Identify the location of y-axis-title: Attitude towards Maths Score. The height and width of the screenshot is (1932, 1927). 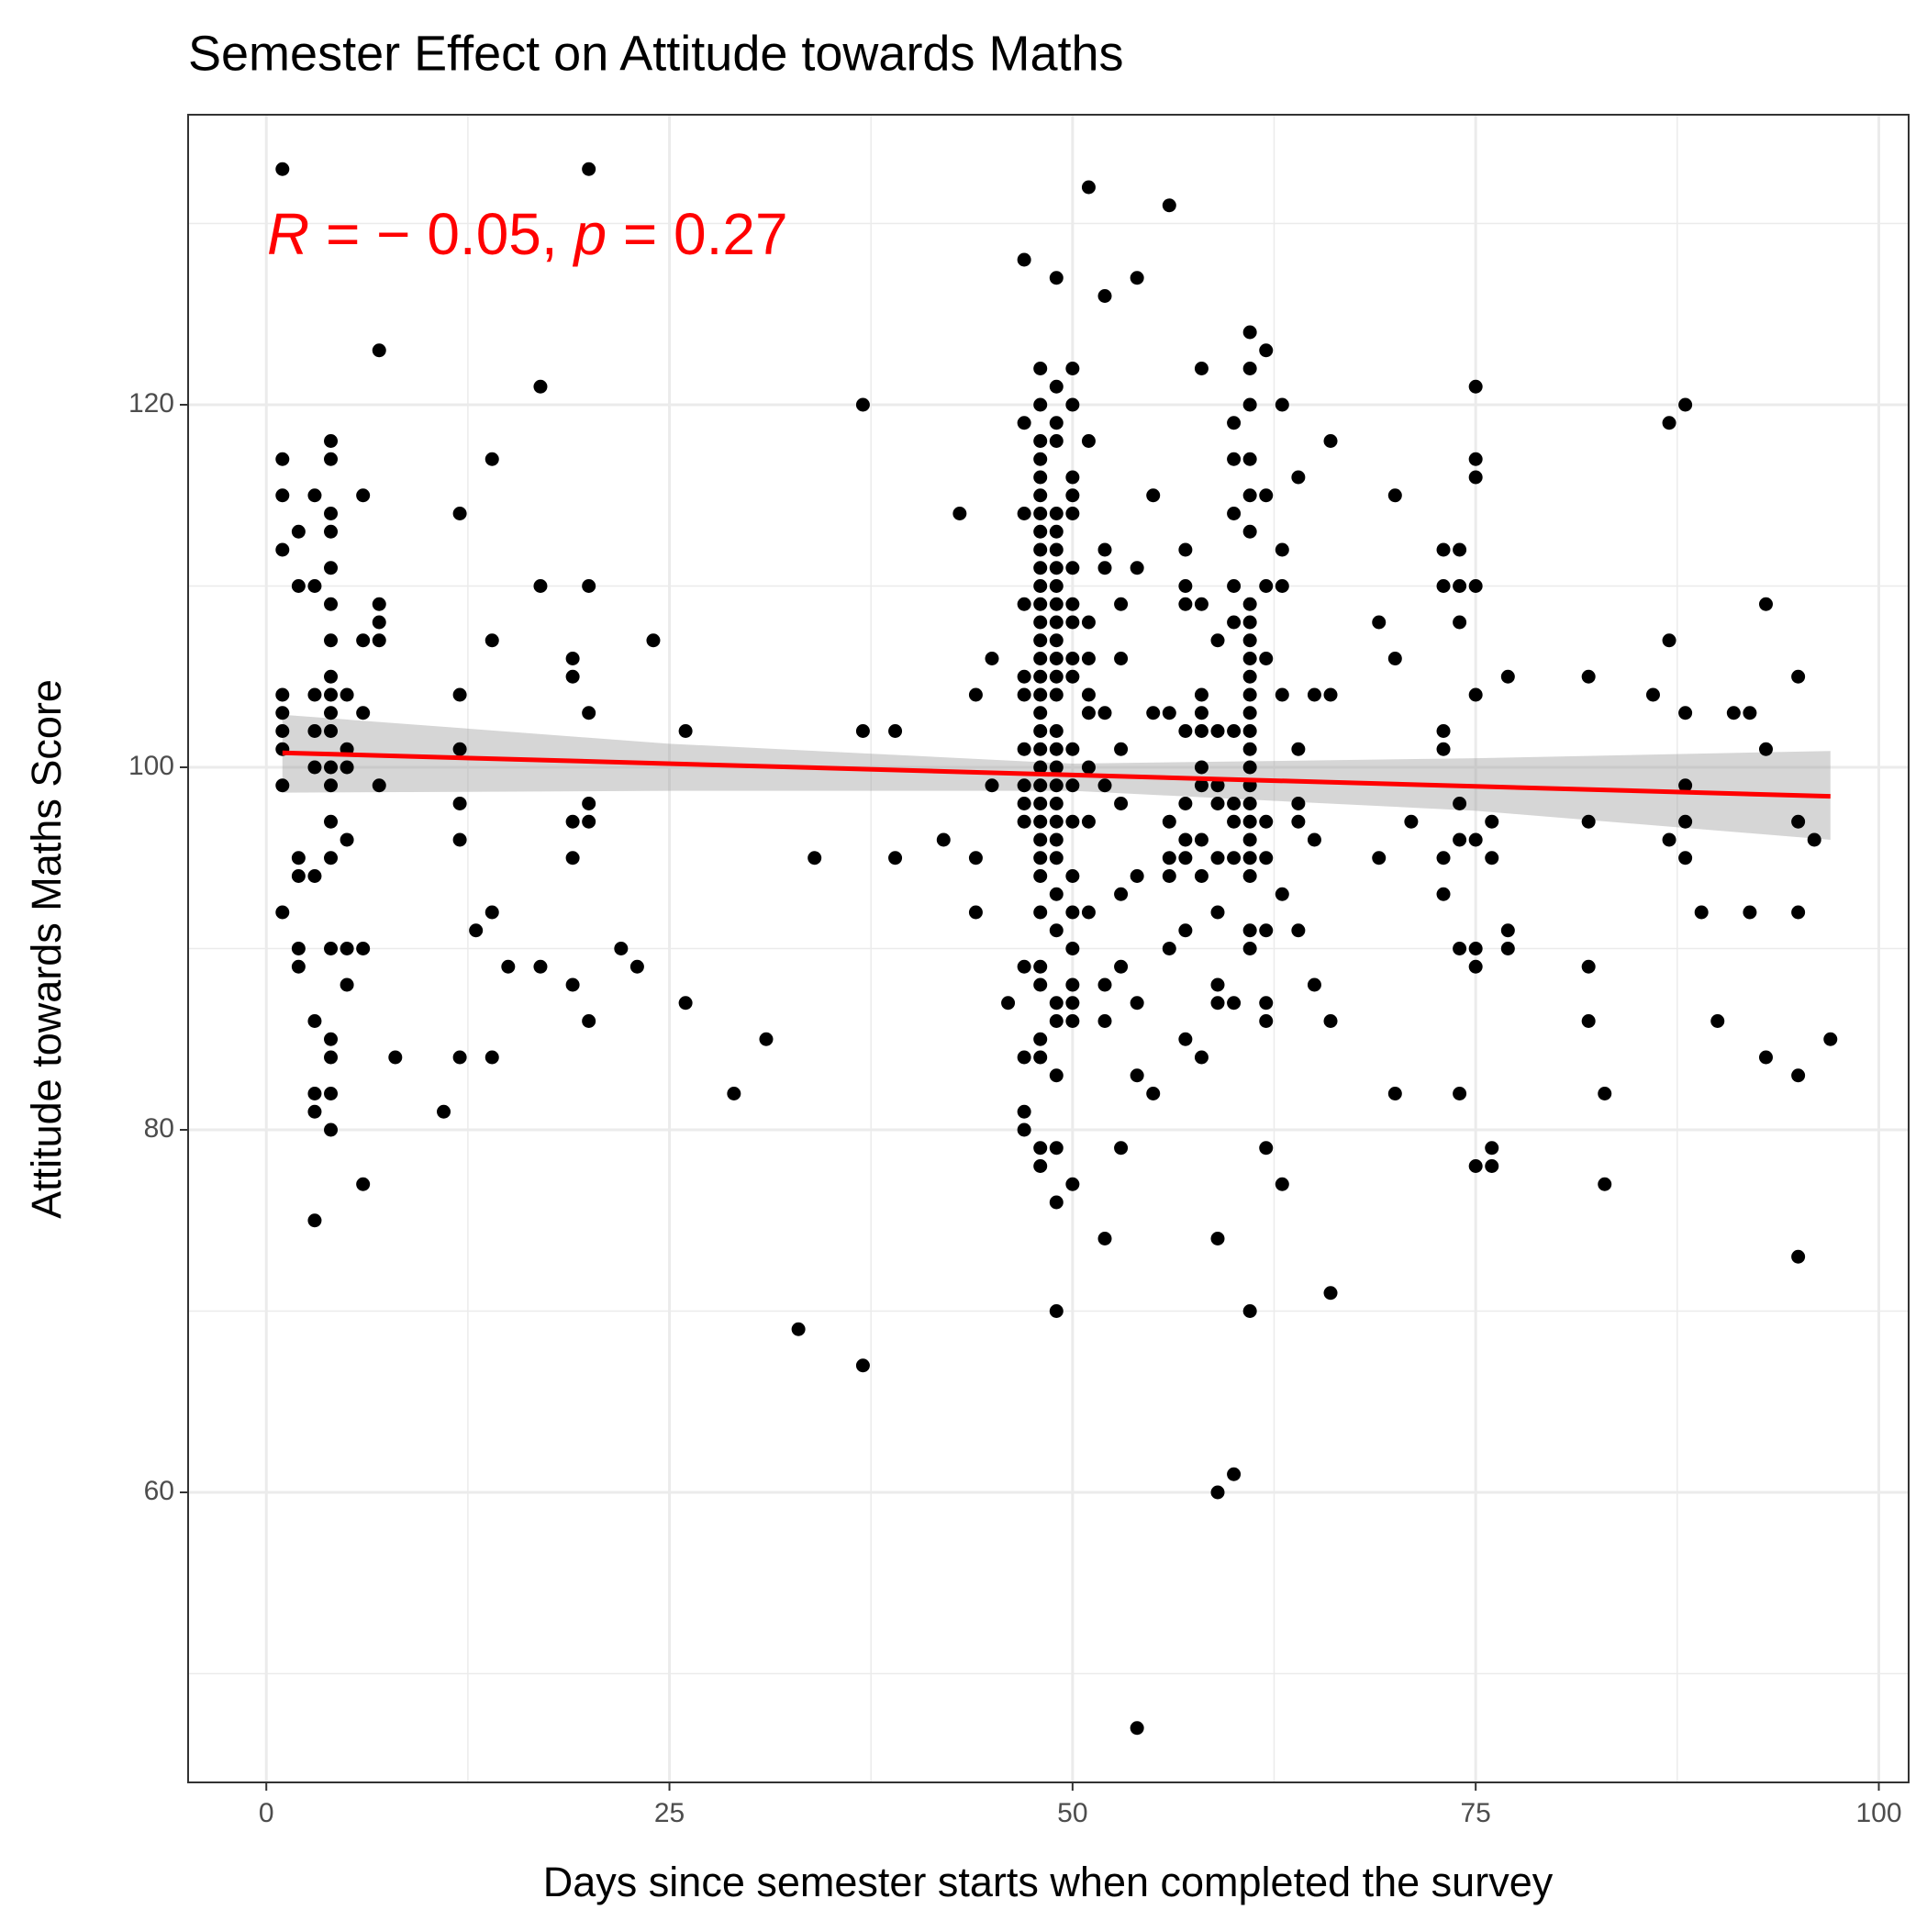
(46, 949).